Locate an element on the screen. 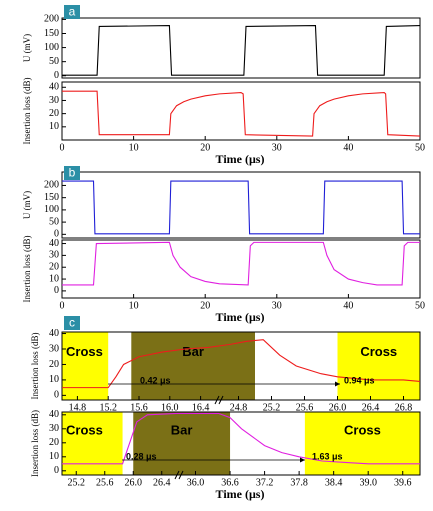  x-tick-label: 37.8 is located at coordinates (299, 482).